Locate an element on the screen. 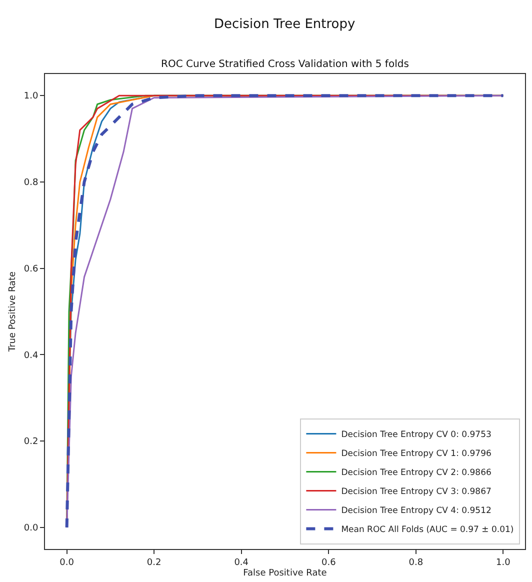 The image size is (532, 582). legend-label: Decision Tree Entropy CV 3: 0.9867 is located at coordinates (416, 492).